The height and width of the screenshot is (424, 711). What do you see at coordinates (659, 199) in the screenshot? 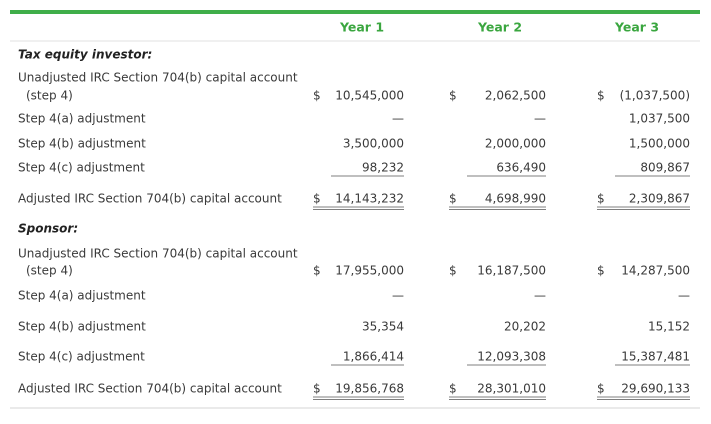
I see `amount: 2,309,867` at bounding box center [659, 199].